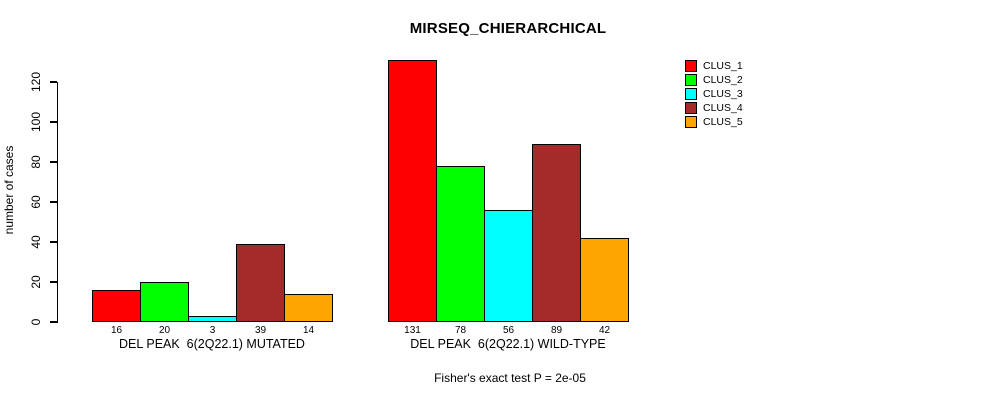  I want to click on y-axis-tick-label: 120, so click(36, 82).